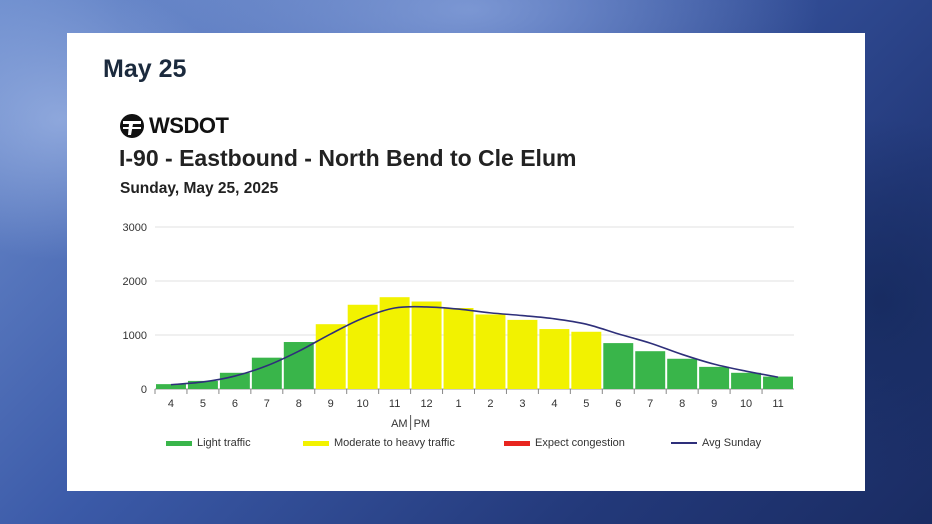  I want to click on x-tick-label: 1, so click(458, 404).